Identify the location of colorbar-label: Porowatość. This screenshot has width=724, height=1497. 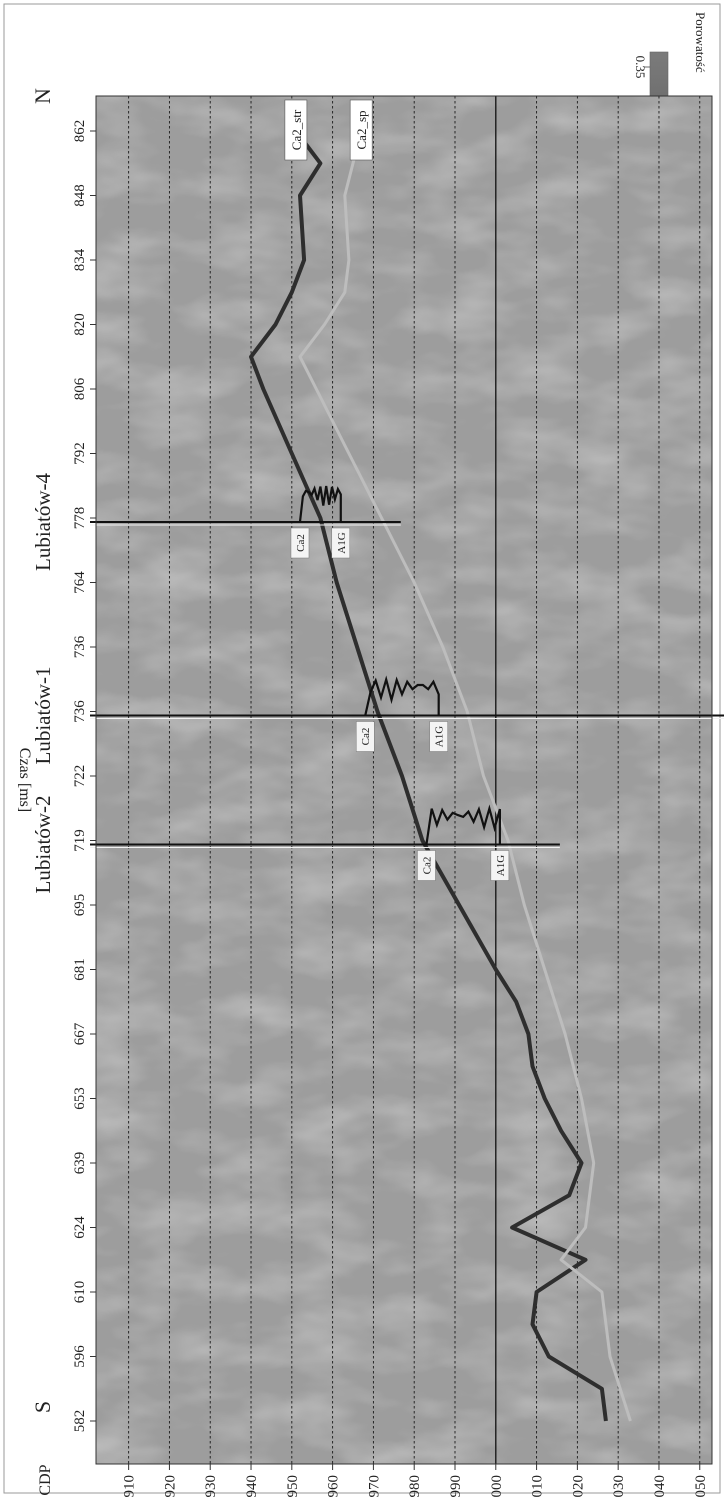
(700, 42).